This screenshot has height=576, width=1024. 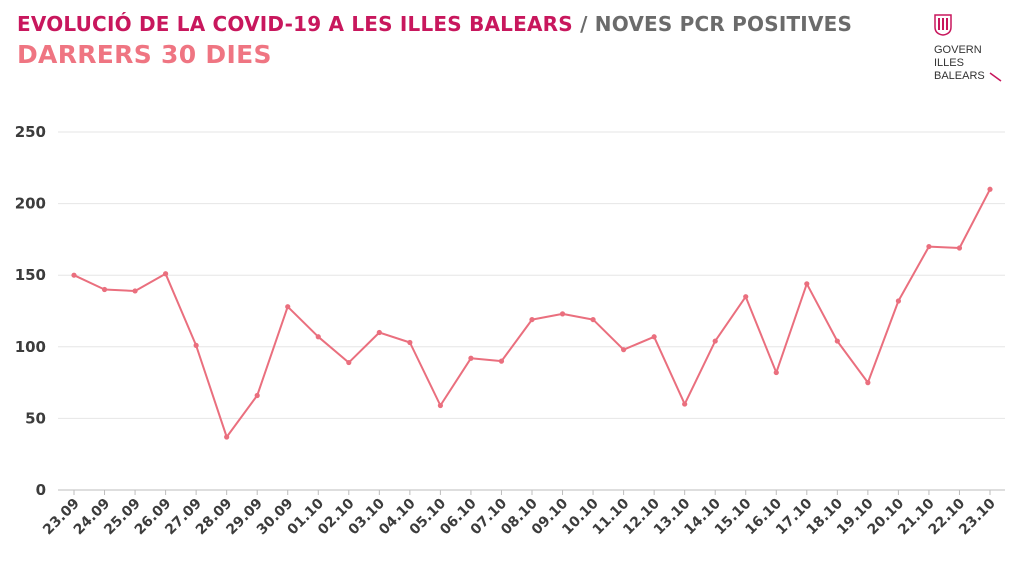 I want to click on y-tick-label-50: 50, so click(x=35, y=418).